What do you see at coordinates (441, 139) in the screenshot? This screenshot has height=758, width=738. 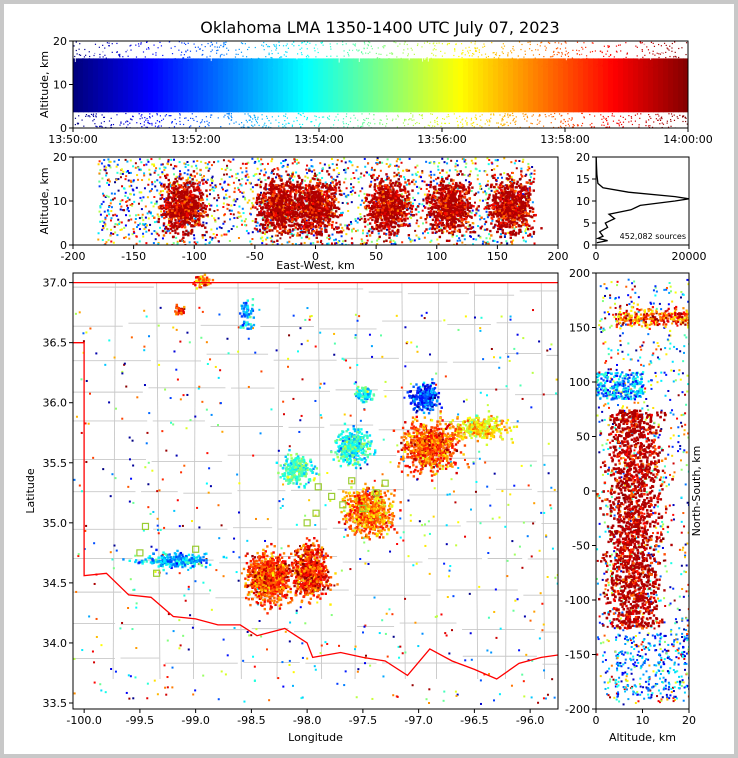 I see `x-tick-label: 13:56:00` at bounding box center [441, 139].